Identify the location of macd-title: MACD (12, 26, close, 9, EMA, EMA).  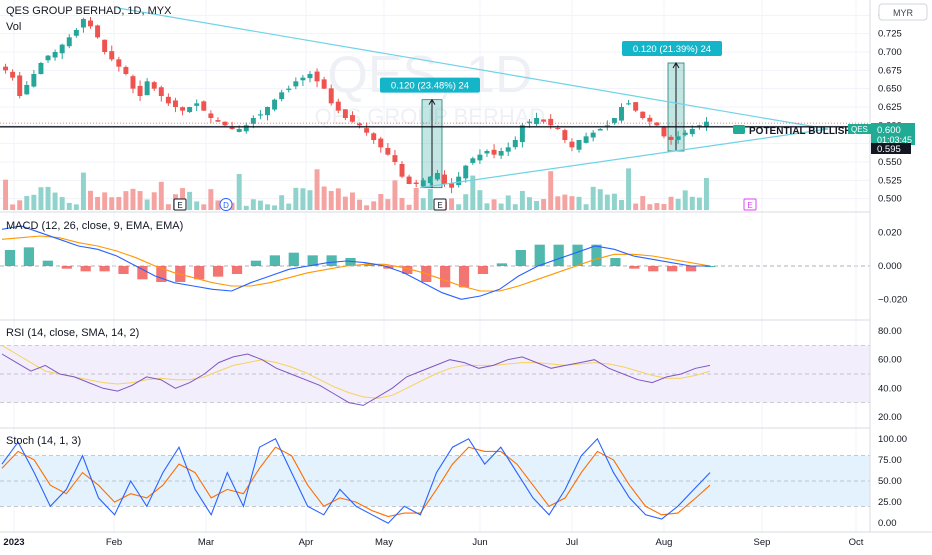
(94, 226).